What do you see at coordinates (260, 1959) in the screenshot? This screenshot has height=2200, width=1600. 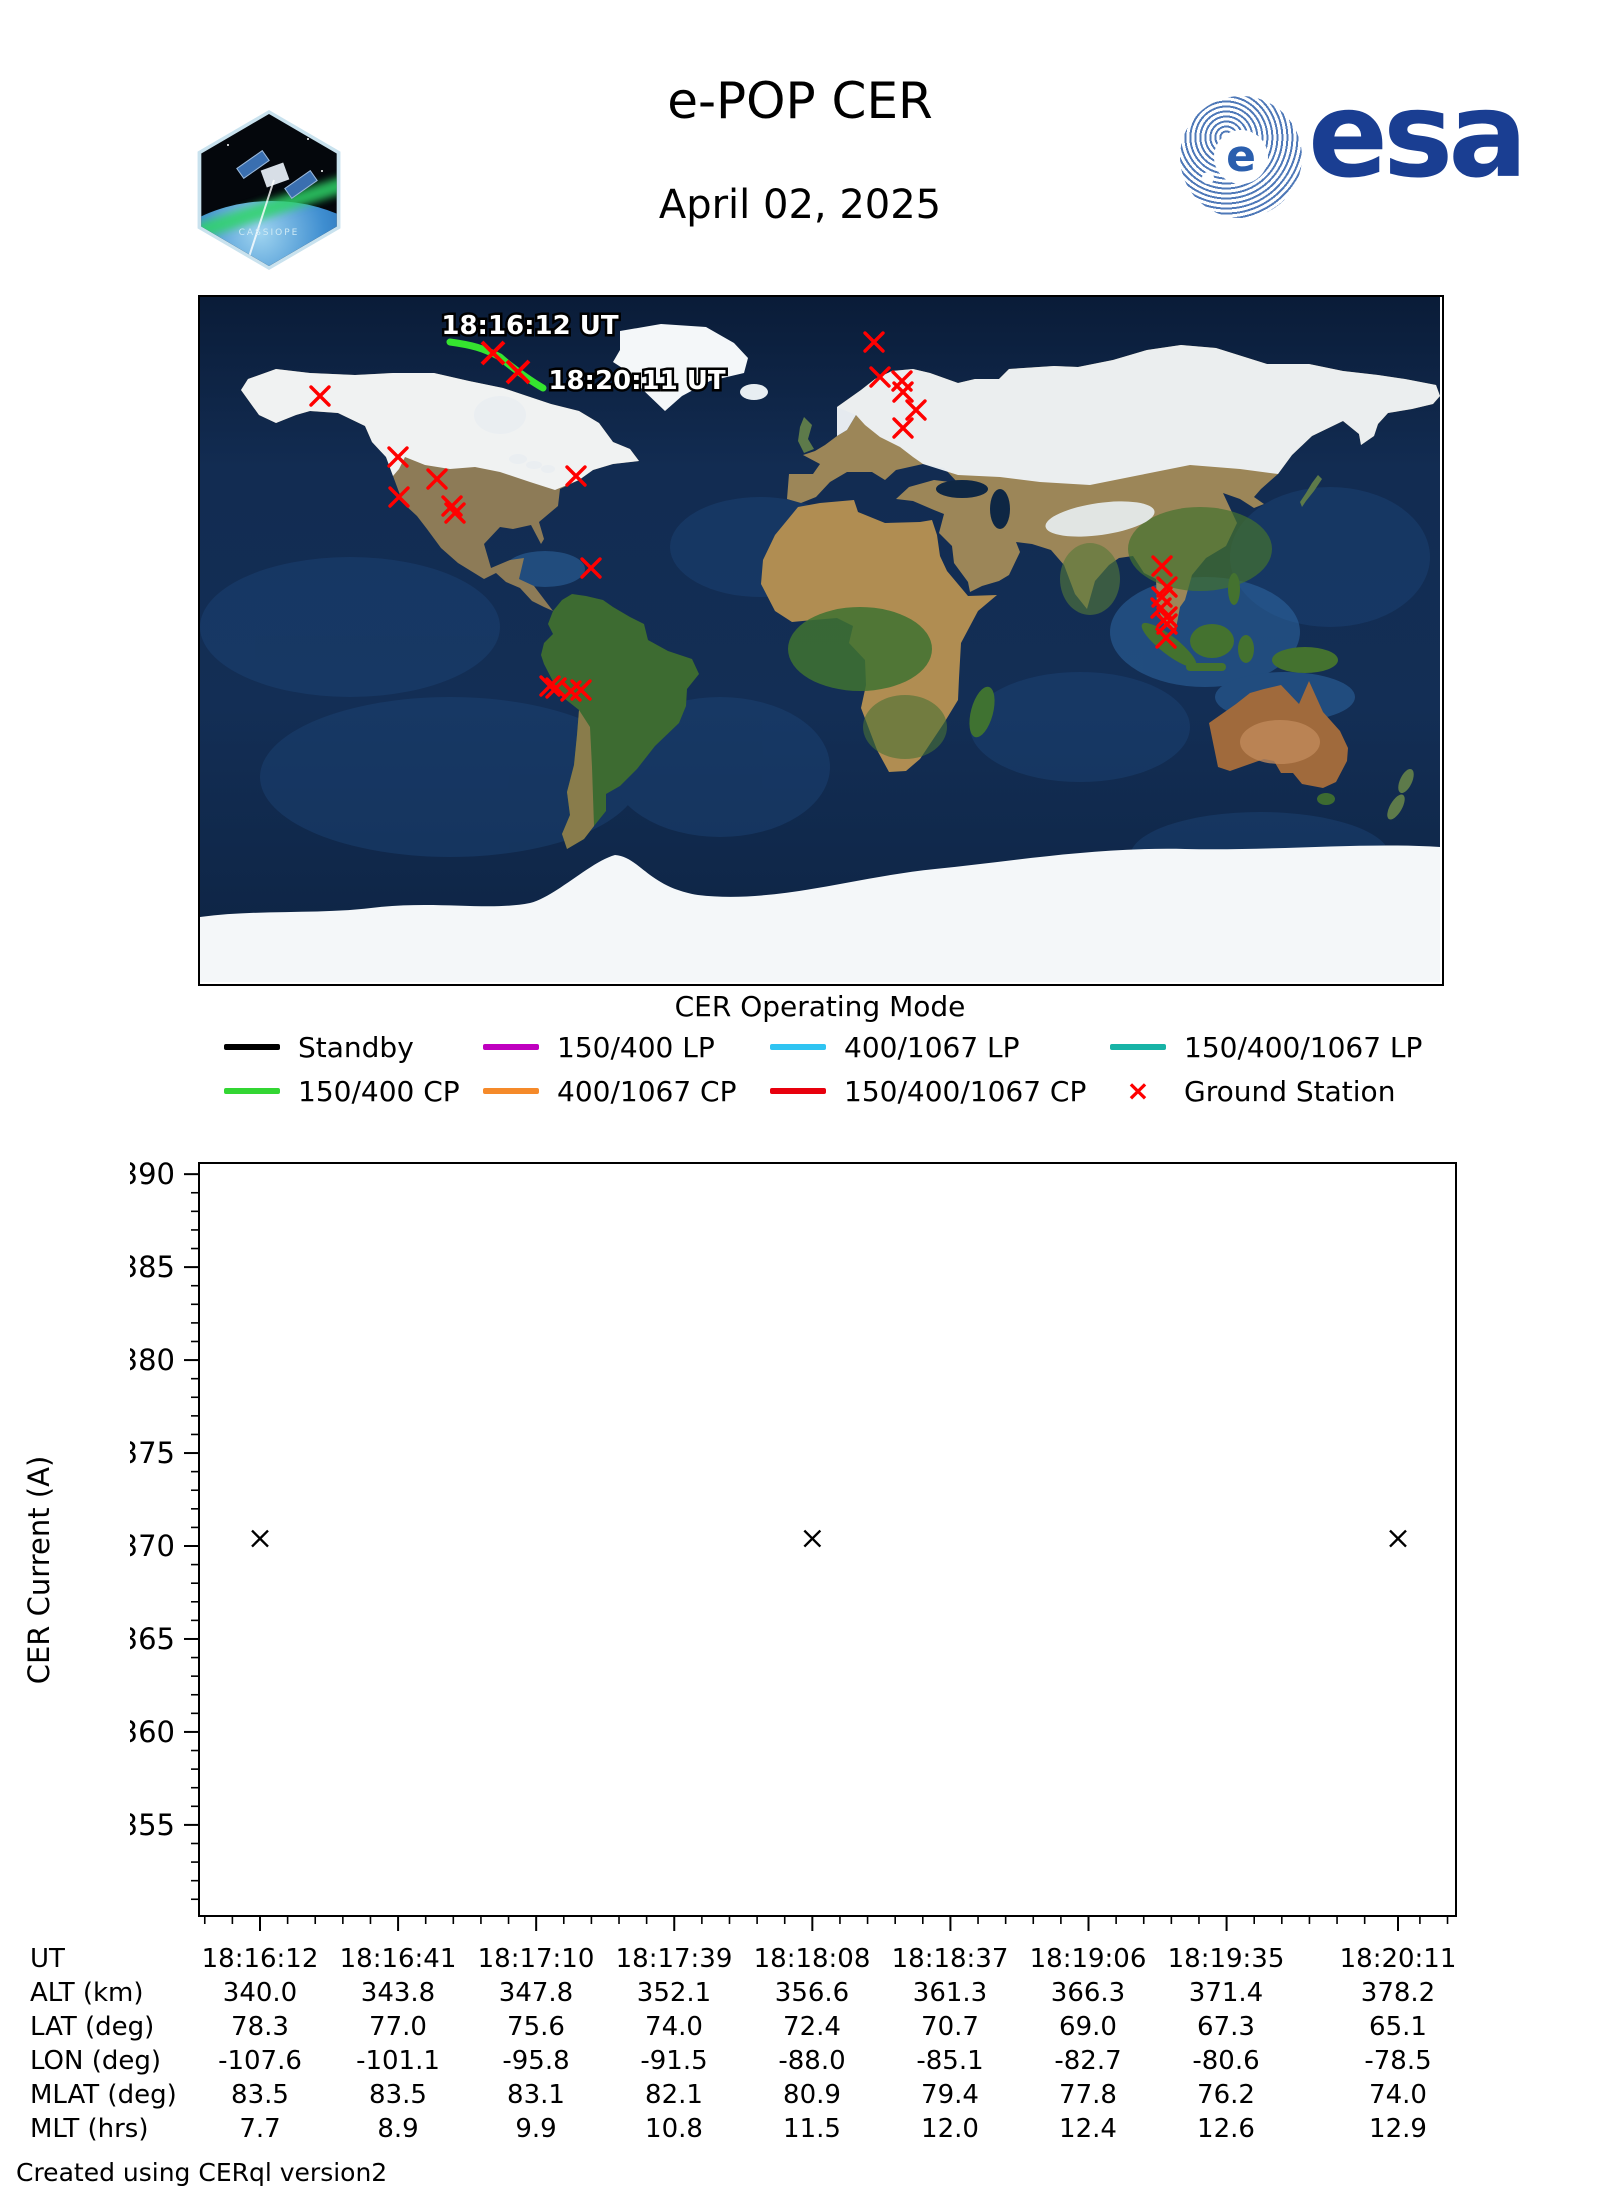 I see `table-cell: 18:16:12` at bounding box center [260, 1959].